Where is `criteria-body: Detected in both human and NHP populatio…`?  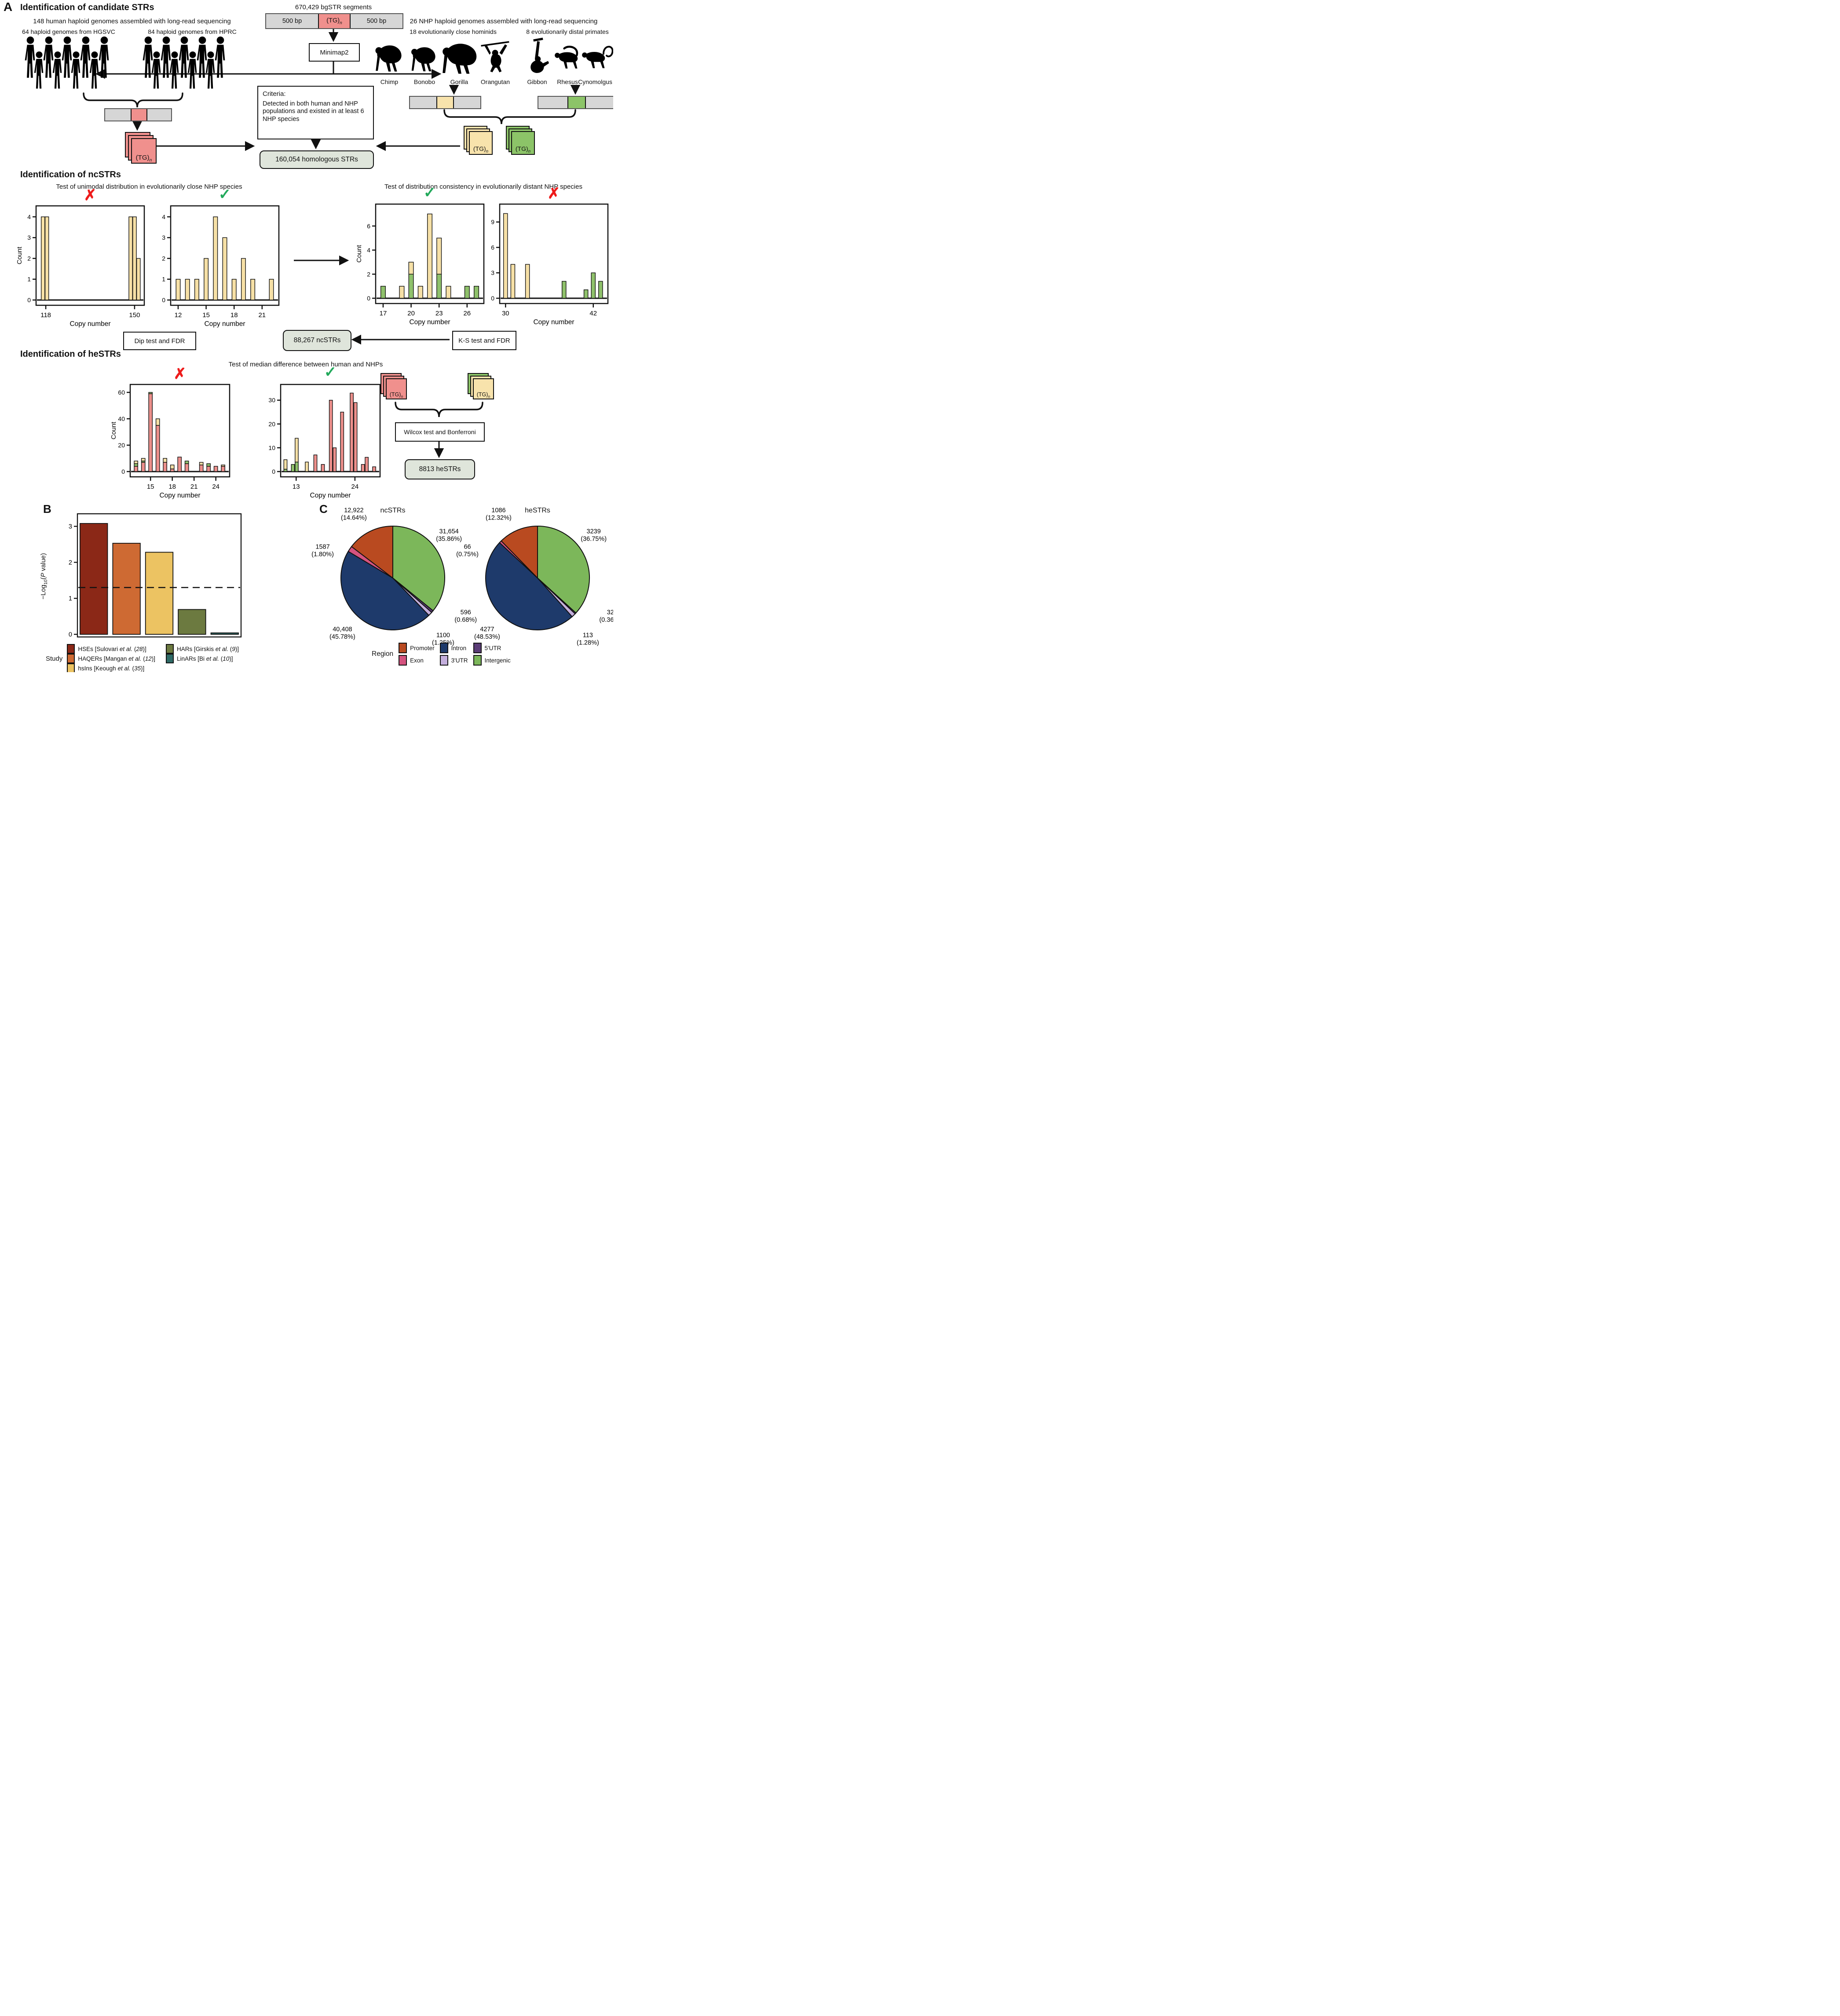
criteria-body: Detected in both human and NHP populatio… is located at coordinates (313, 111).